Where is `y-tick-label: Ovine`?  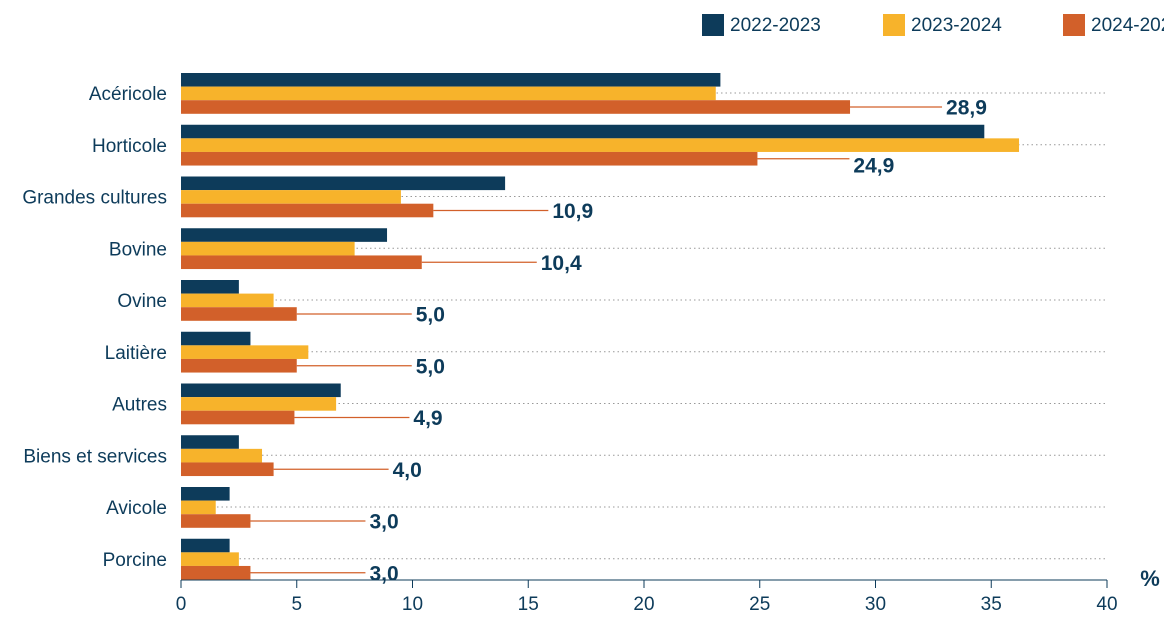
y-tick-label: Ovine is located at coordinates (142, 301).